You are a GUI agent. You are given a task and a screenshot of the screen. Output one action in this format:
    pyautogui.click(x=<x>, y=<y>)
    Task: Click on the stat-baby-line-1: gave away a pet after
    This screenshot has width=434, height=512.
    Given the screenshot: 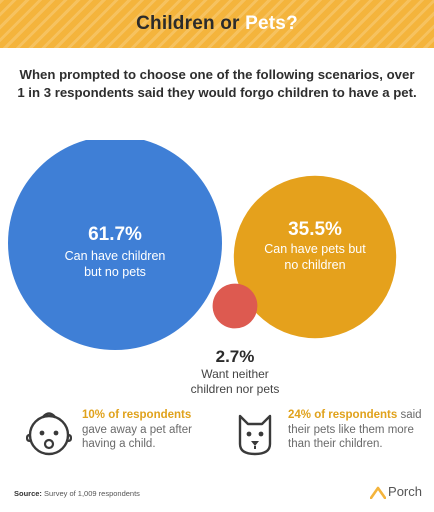 What is the action you would take?
    pyautogui.click(x=137, y=429)
    